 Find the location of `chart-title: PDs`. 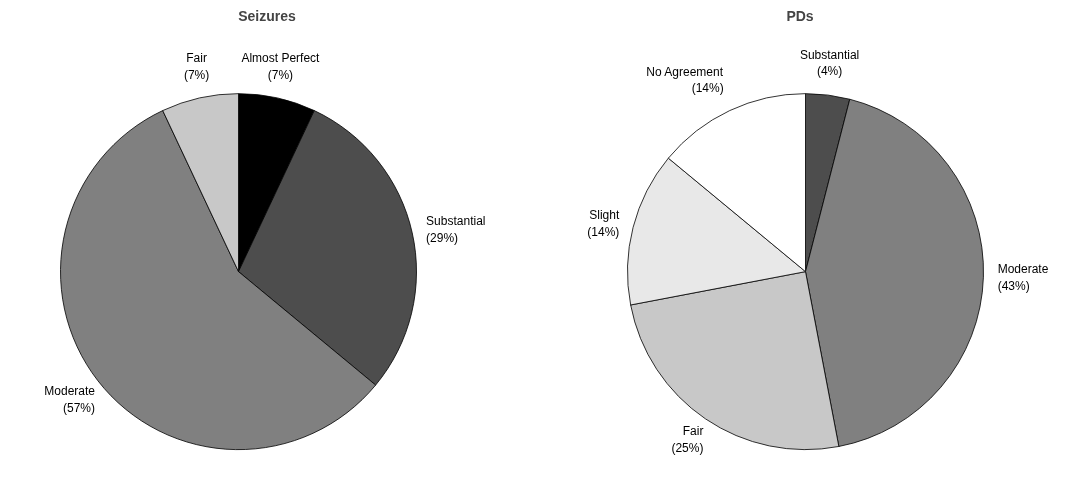

chart-title: PDs is located at coordinates (800, 15).